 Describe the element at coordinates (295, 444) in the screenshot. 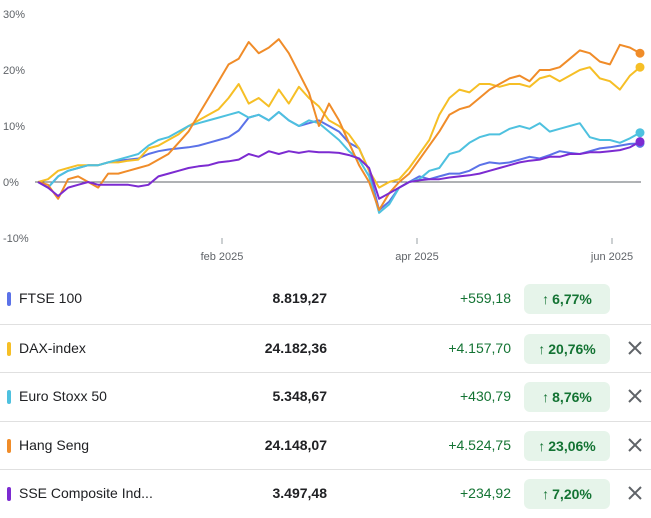

I see `index-price: 24.148,07` at that location.